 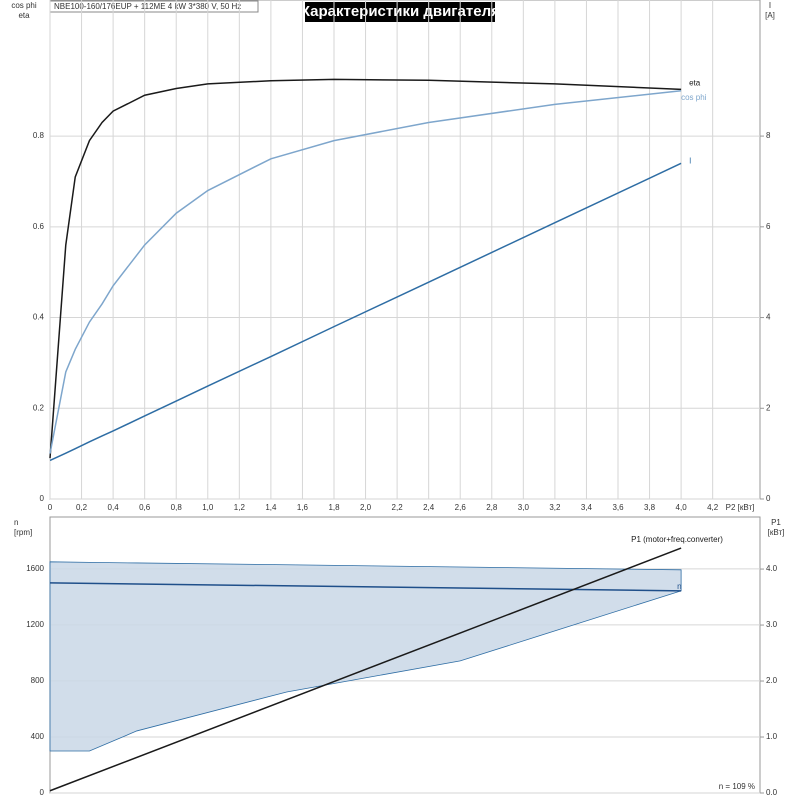 What do you see at coordinates (208, 507) in the screenshot?
I see `x-tick-label: 1,0` at bounding box center [208, 507].